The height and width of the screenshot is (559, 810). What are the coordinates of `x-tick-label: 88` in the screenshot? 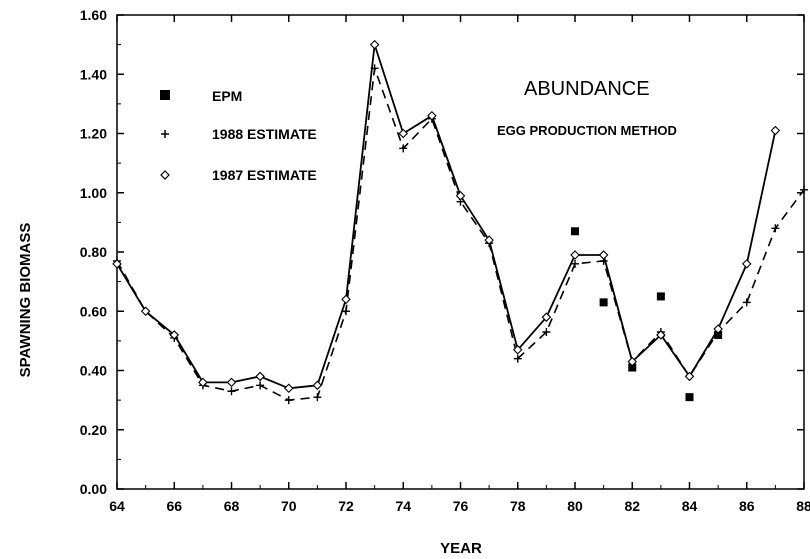 It's located at (803, 506).